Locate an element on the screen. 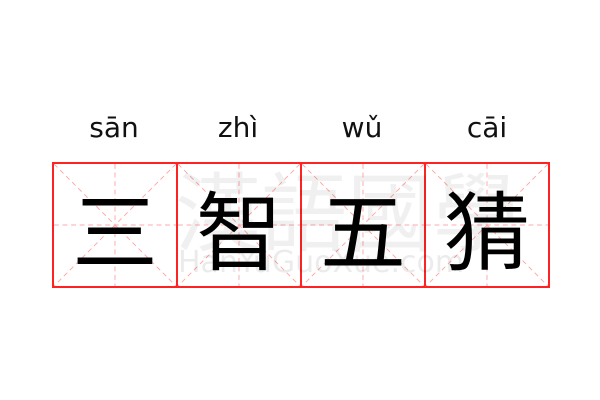 Image resolution: width=600 pixels, height=400 pixels. character: 三 is located at coordinates (115, 233).